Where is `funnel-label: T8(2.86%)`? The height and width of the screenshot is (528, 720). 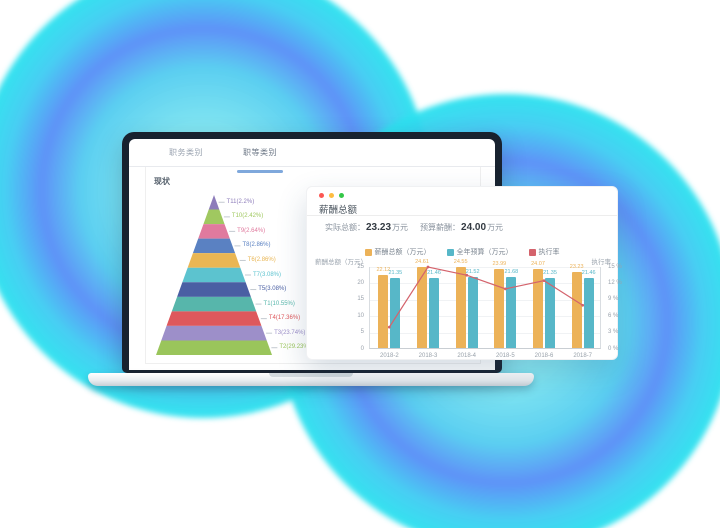
funnel-label: T8(2.86%) is located at coordinates (256, 245).